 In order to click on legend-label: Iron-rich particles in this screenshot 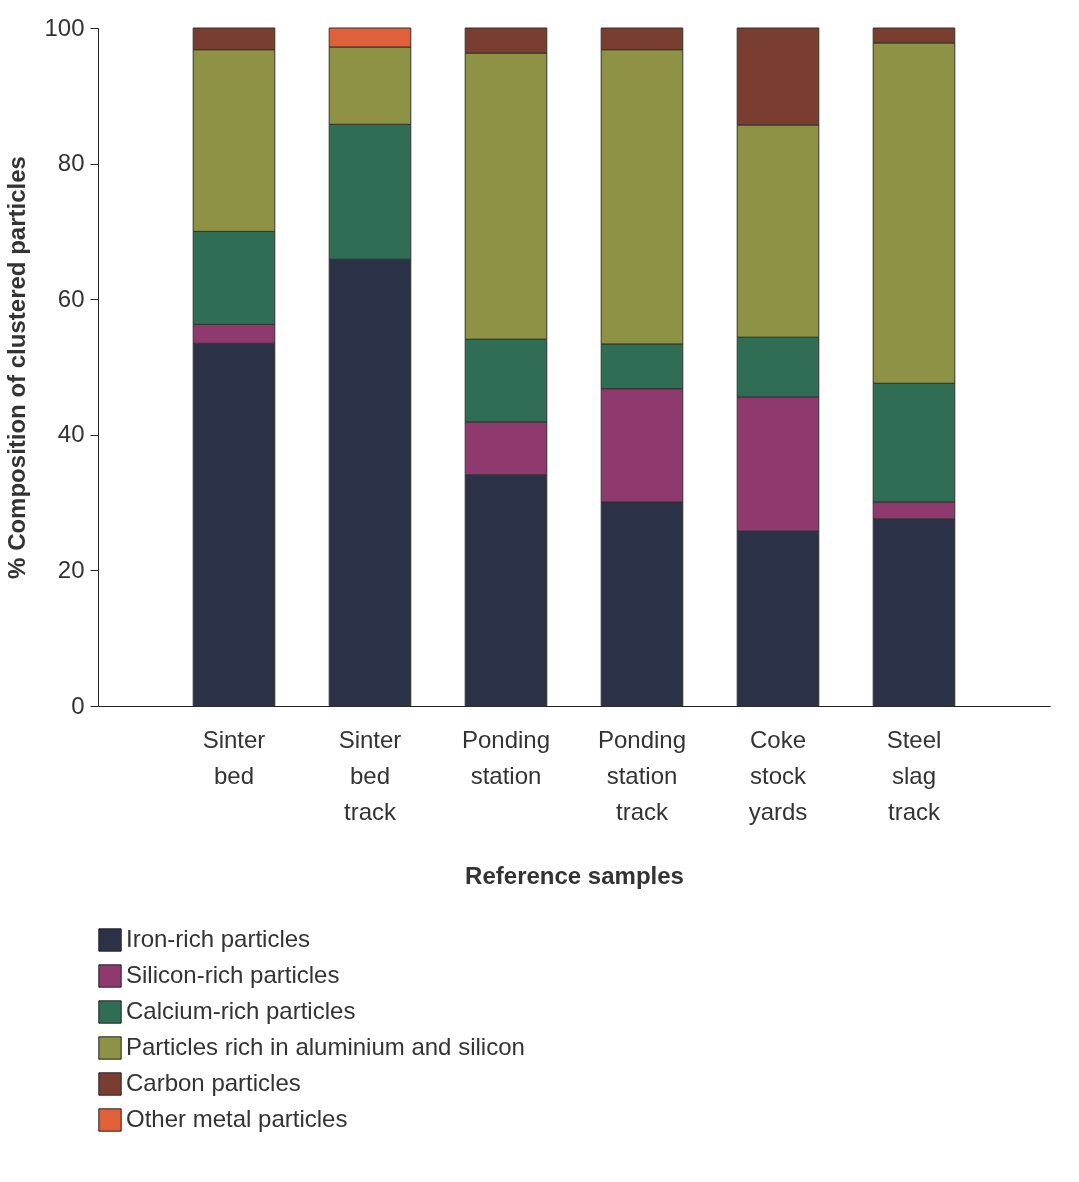, I will do `click(218, 938)`.